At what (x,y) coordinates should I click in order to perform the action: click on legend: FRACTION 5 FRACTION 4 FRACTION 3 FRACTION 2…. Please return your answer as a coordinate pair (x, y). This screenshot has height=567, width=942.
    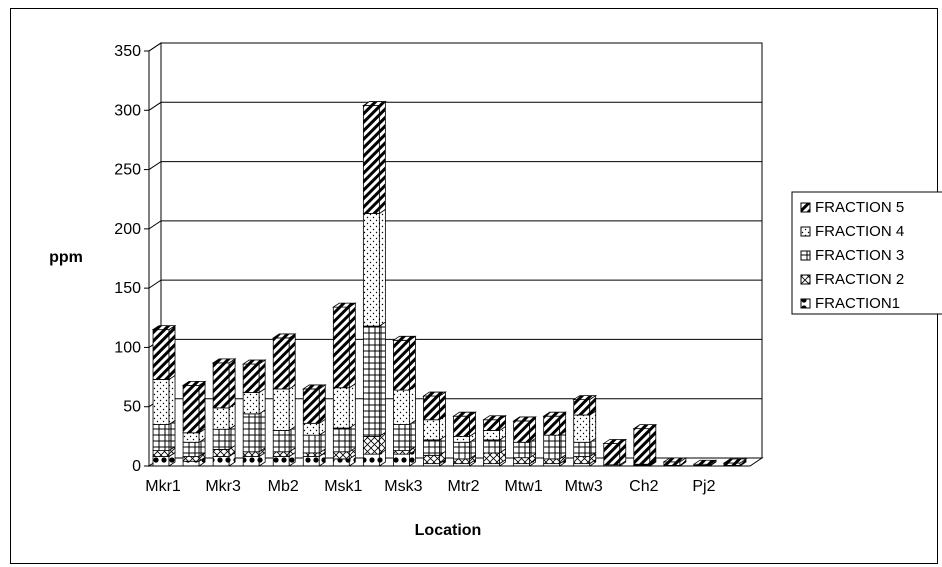
    Looking at the image, I should click on (866, 253).